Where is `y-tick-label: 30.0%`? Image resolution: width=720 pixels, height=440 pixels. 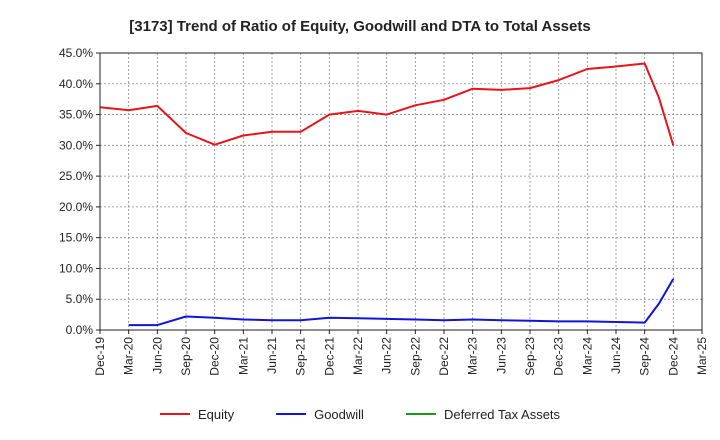 y-tick-label: 30.0% is located at coordinates (76, 145).